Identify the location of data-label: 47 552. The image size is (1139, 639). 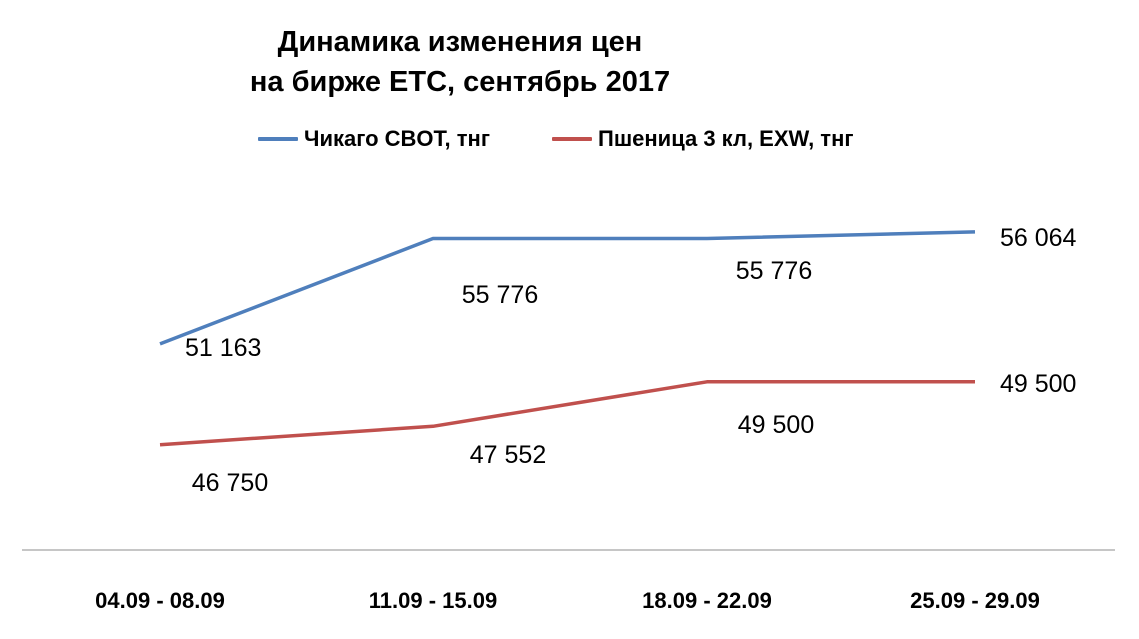
(508, 455).